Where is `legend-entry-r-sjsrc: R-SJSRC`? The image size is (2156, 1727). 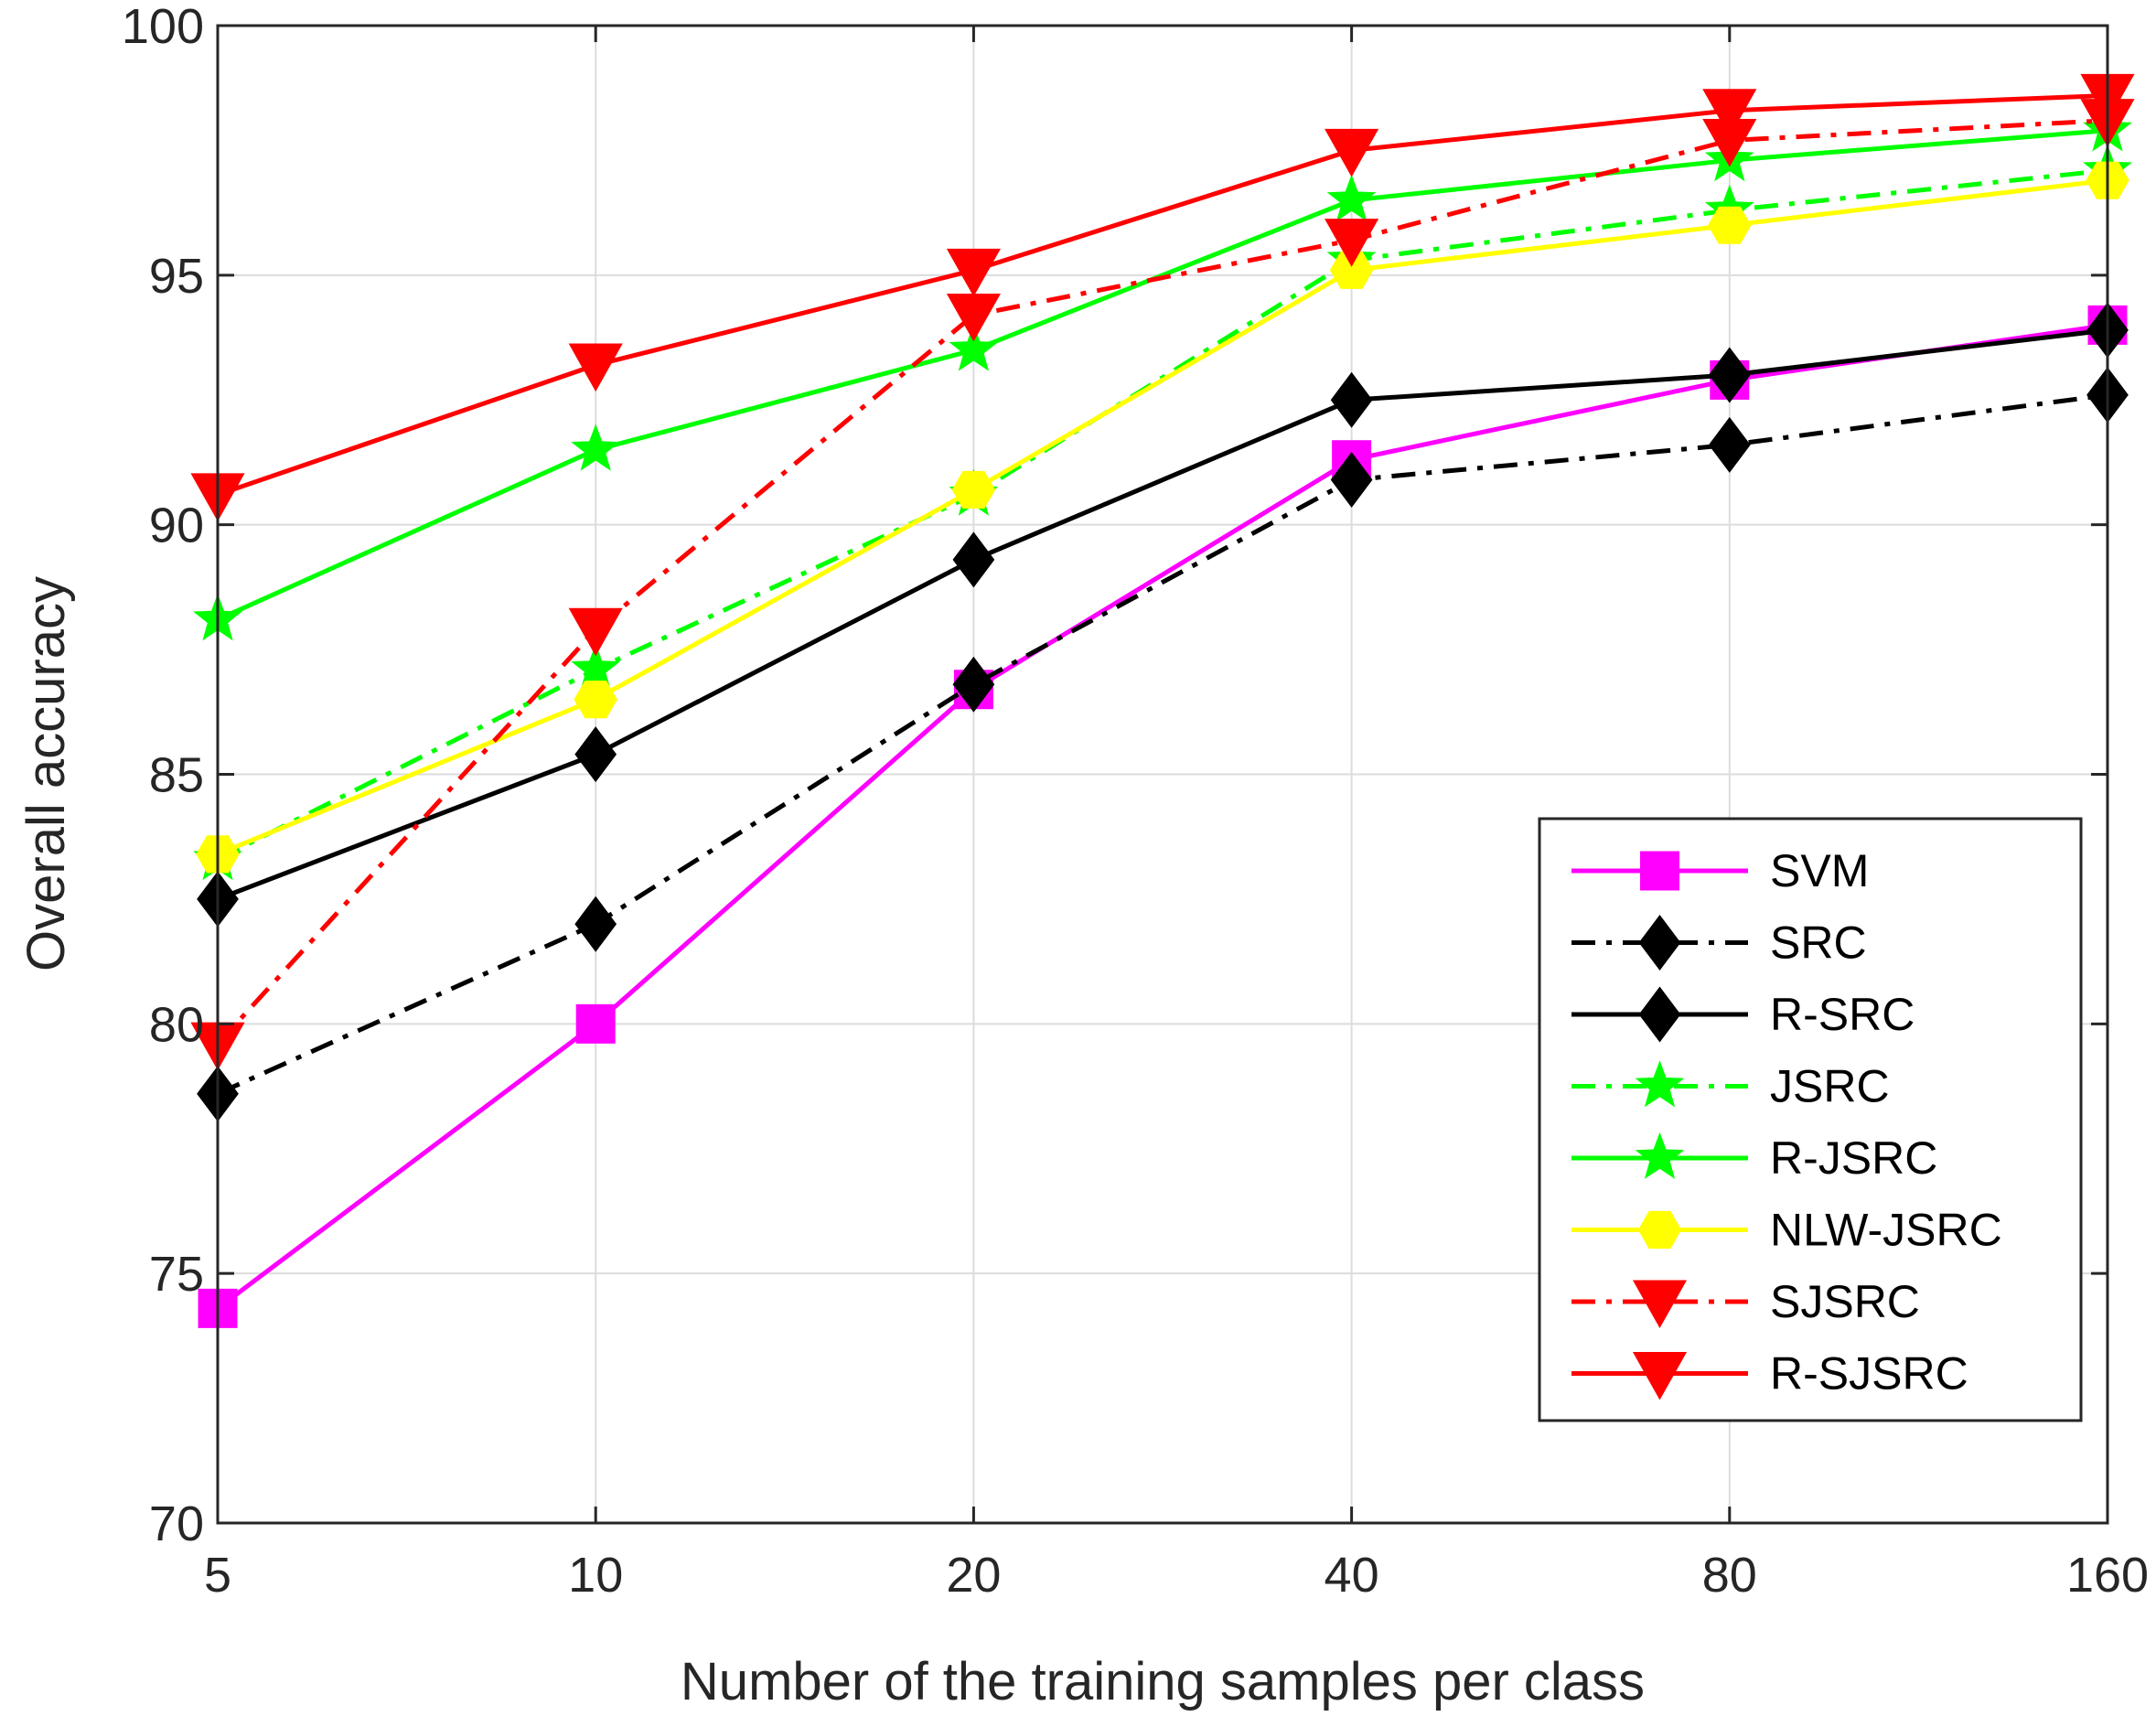
legend-entry-r-sjsrc: R-SJSRC is located at coordinates (1770, 1374).